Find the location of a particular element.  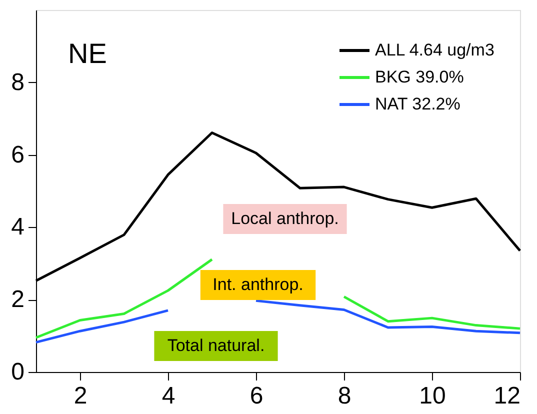

y-tick-label: 2 is located at coordinates (17, 300).